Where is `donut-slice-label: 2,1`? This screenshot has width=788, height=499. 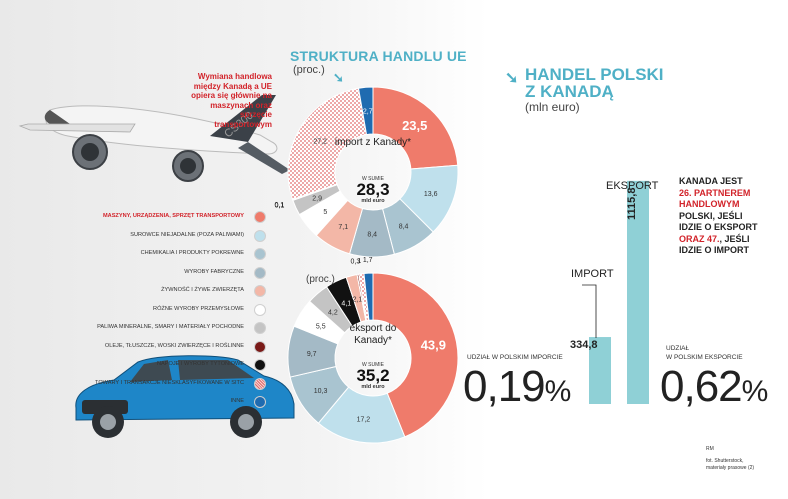 donut-slice-label: 2,1 is located at coordinates (358, 299).